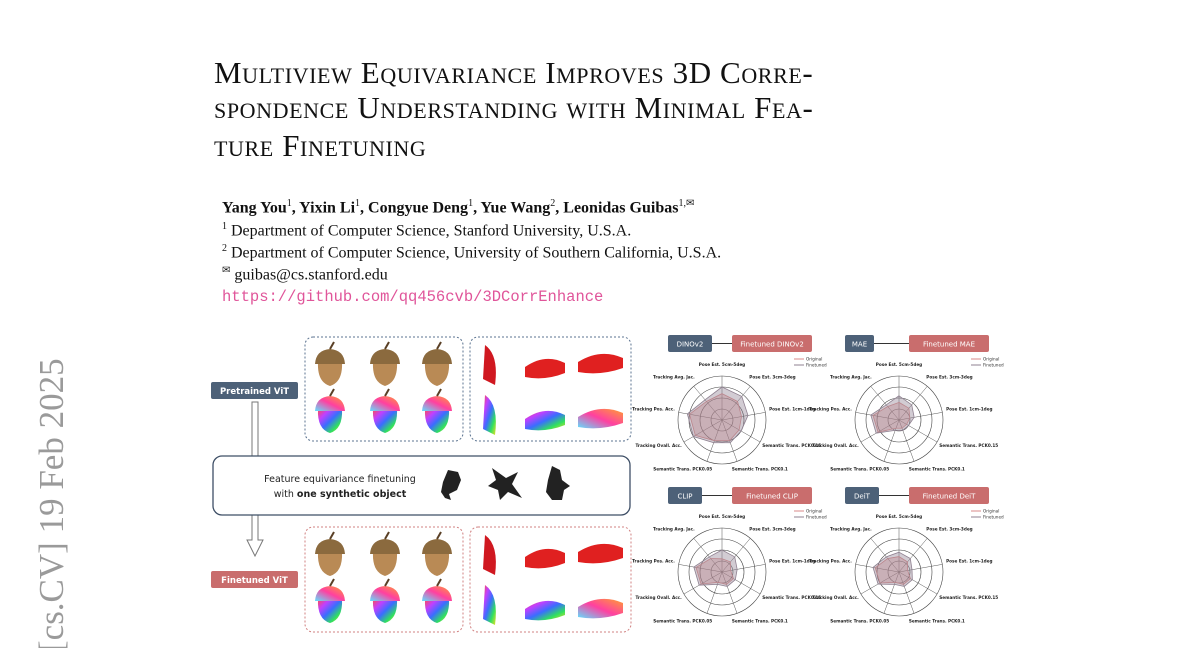  I want to click on radar-axis-label: Pose Est. 1cm-1deg, so click(969, 561).